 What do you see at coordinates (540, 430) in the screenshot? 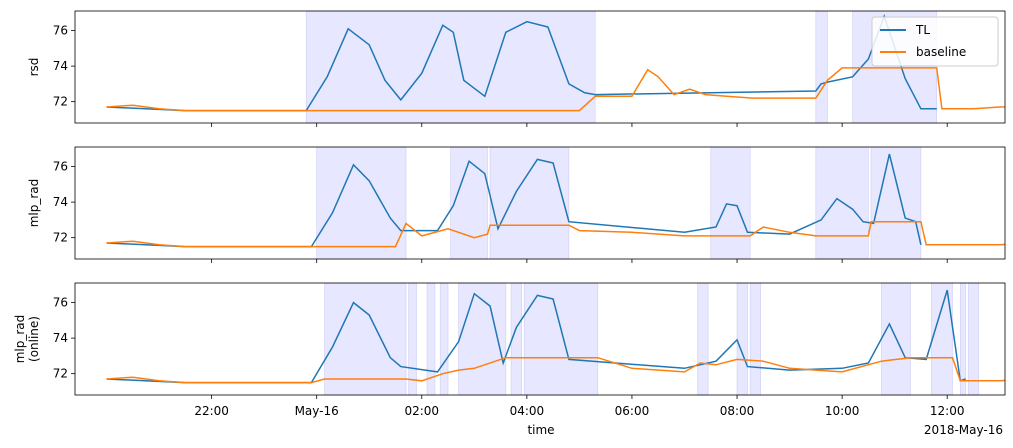
I see `x-axis-label: time` at bounding box center [540, 430].